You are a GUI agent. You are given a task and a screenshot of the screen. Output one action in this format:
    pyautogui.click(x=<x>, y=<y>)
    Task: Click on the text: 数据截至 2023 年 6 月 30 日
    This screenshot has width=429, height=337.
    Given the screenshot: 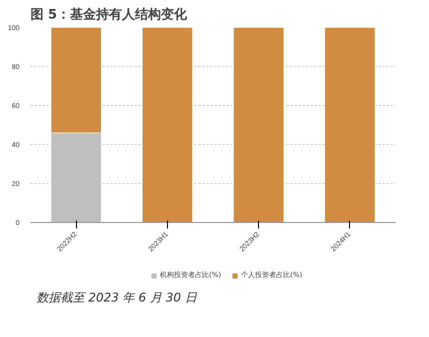 What is the action you would take?
    pyautogui.click(x=117, y=297)
    